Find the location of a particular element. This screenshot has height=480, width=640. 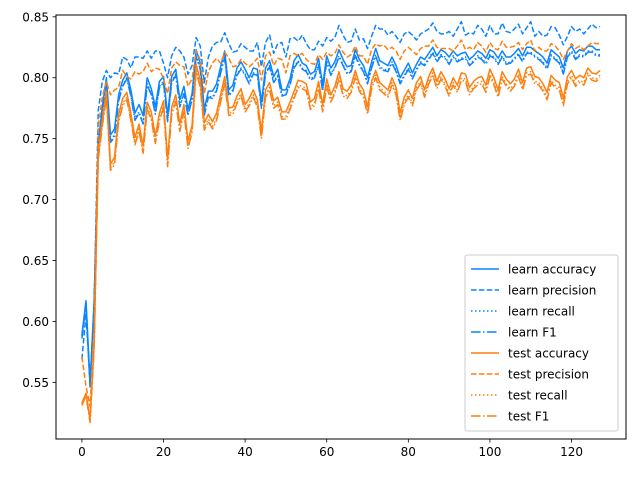

legend-label: learn precision is located at coordinates (552, 291).